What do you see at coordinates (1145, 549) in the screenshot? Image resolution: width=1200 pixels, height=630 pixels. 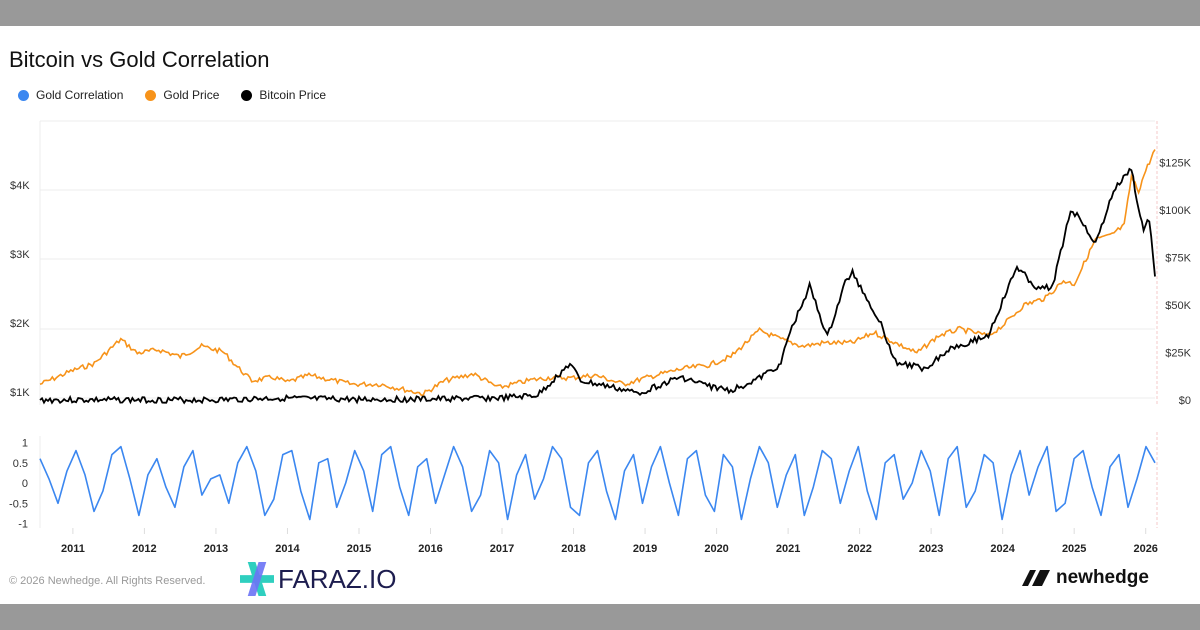 I see `x-tick-label: 2026` at bounding box center [1145, 549].